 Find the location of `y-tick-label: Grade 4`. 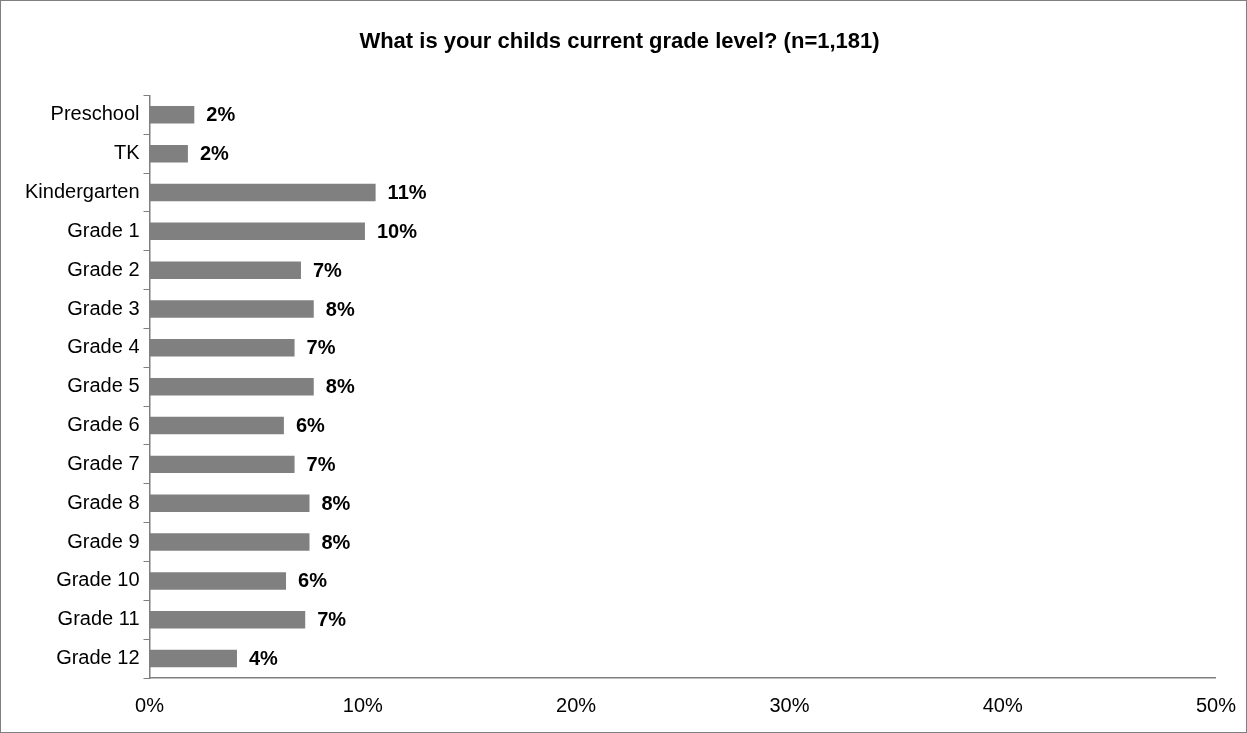

y-tick-label: Grade 4 is located at coordinates (103, 346).